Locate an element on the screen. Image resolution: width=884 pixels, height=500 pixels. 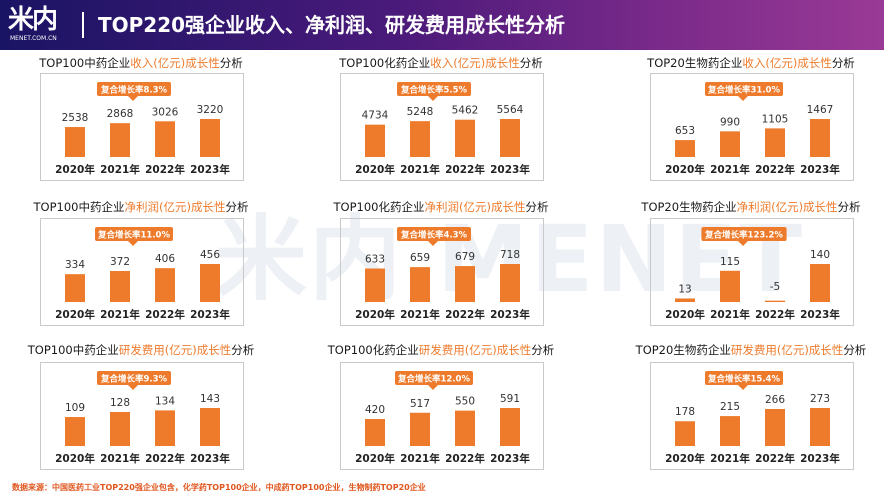
bar-value-label: 1467 is located at coordinates (820, 110).